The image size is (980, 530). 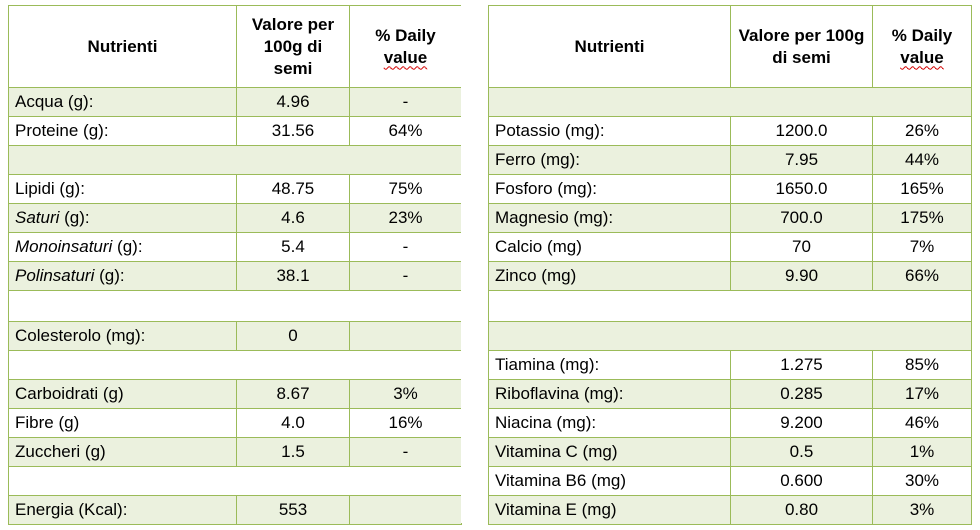 I want to click on nutrient-value: 9.90, so click(x=801, y=276).